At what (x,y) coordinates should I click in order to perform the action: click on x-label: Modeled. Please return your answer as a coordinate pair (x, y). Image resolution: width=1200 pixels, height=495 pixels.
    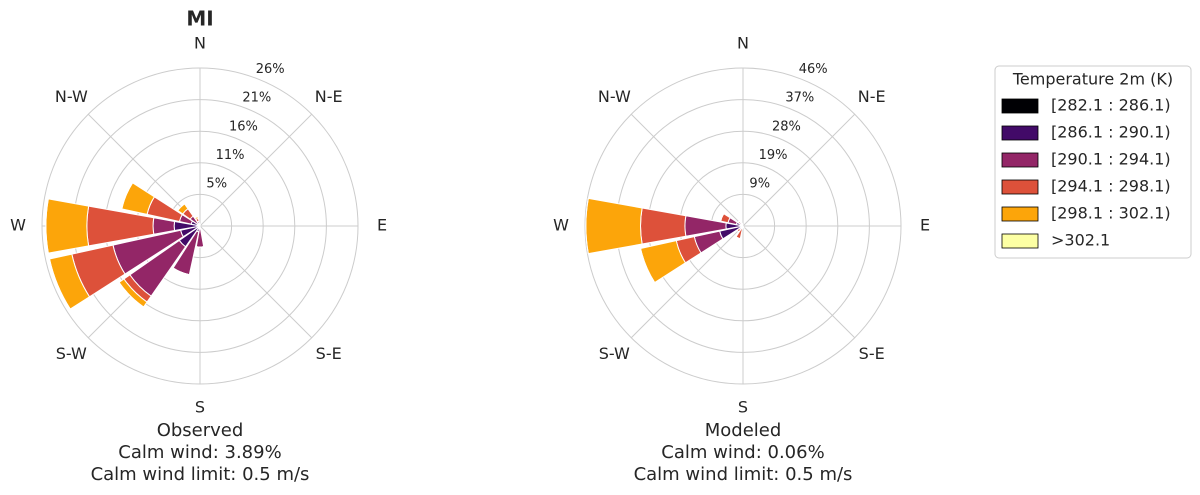
    Looking at the image, I should click on (743, 430).